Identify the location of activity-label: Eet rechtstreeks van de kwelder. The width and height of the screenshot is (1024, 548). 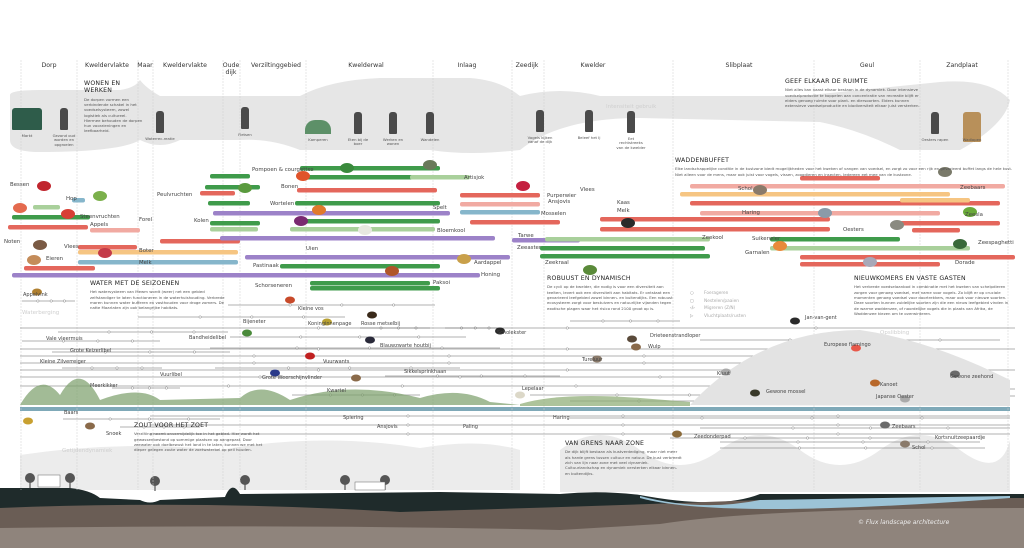
(631, 143).